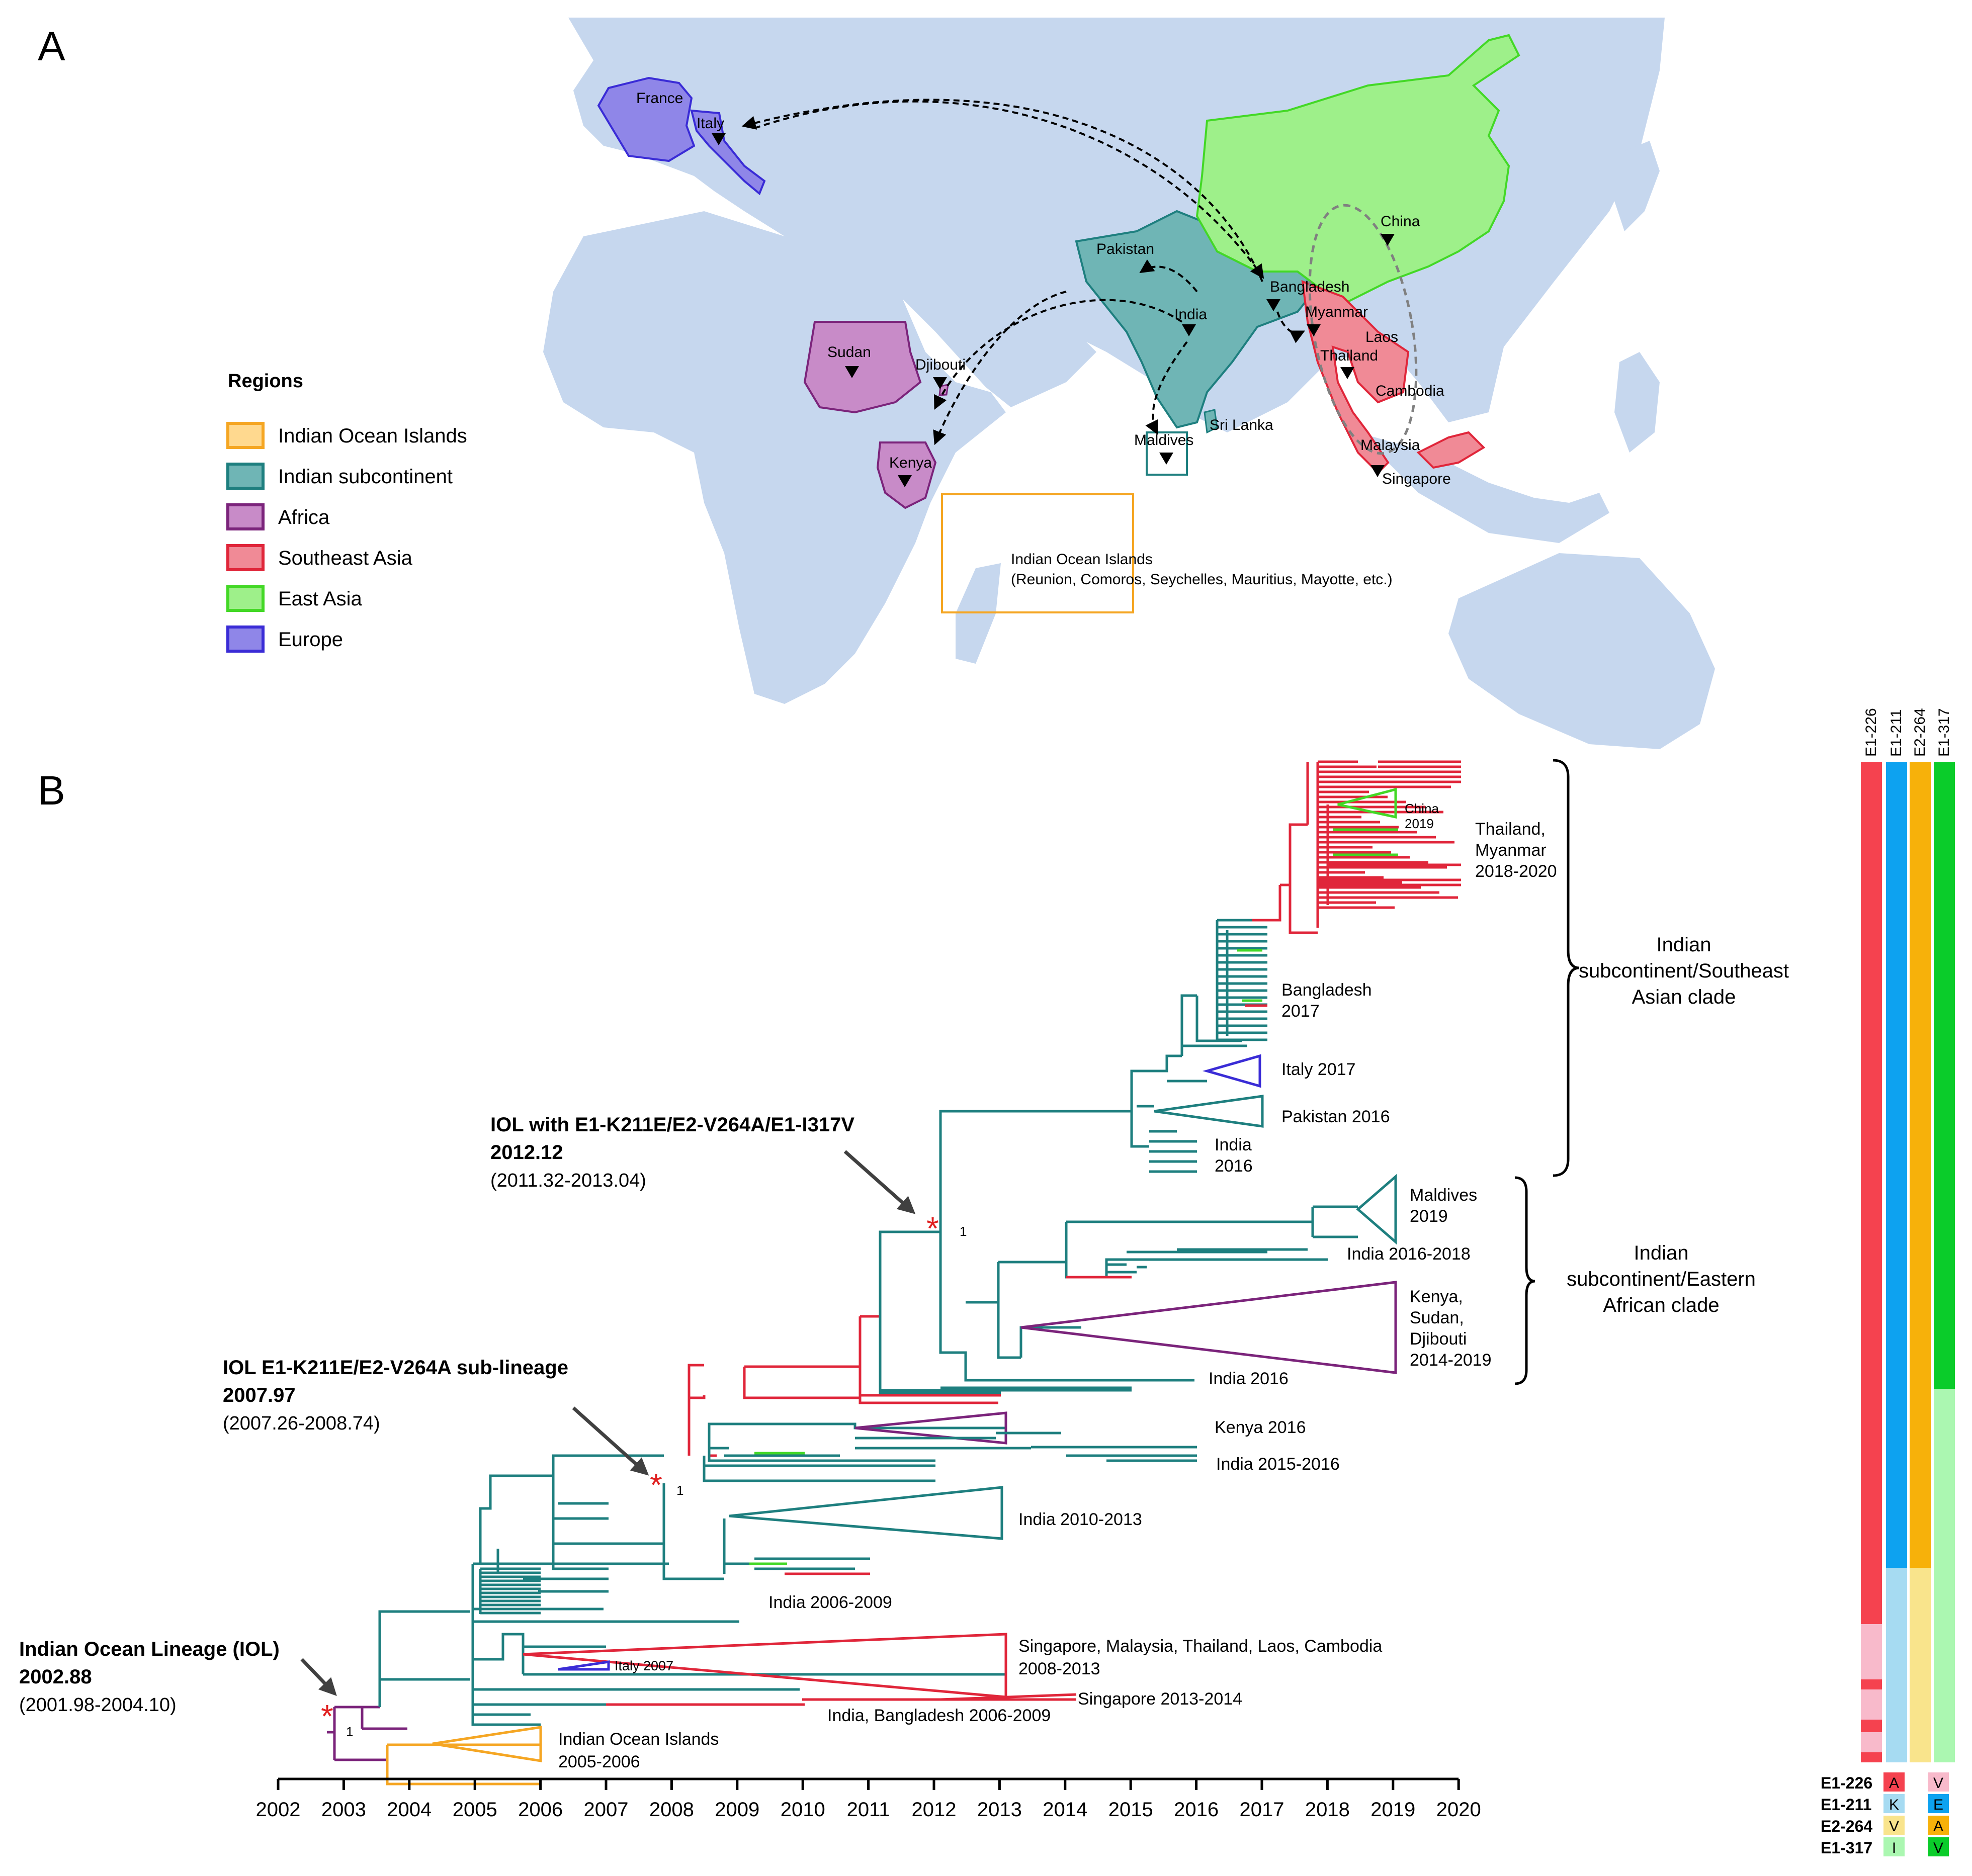  What do you see at coordinates (265, 381) in the screenshot?
I see `legend-title: Regions` at bounding box center [265, 381].